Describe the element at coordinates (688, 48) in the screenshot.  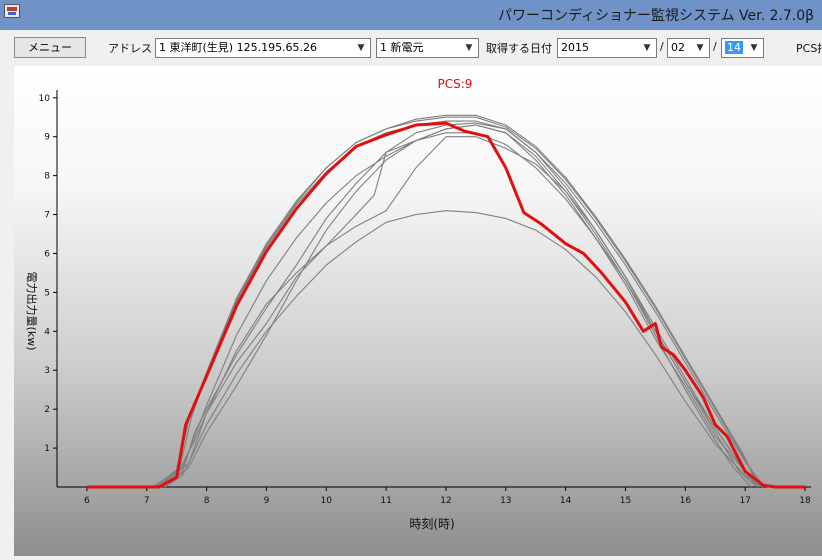
I see `month-select: 02 ▼` at that location.